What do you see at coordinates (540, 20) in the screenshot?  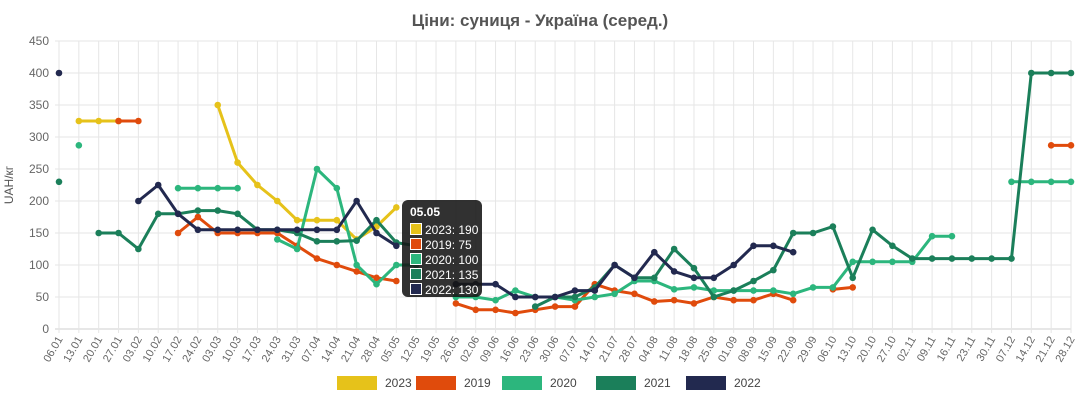 I see `chart-title: Ціни: суниця - Україна (серед.)` at bounding box center [540, 20].